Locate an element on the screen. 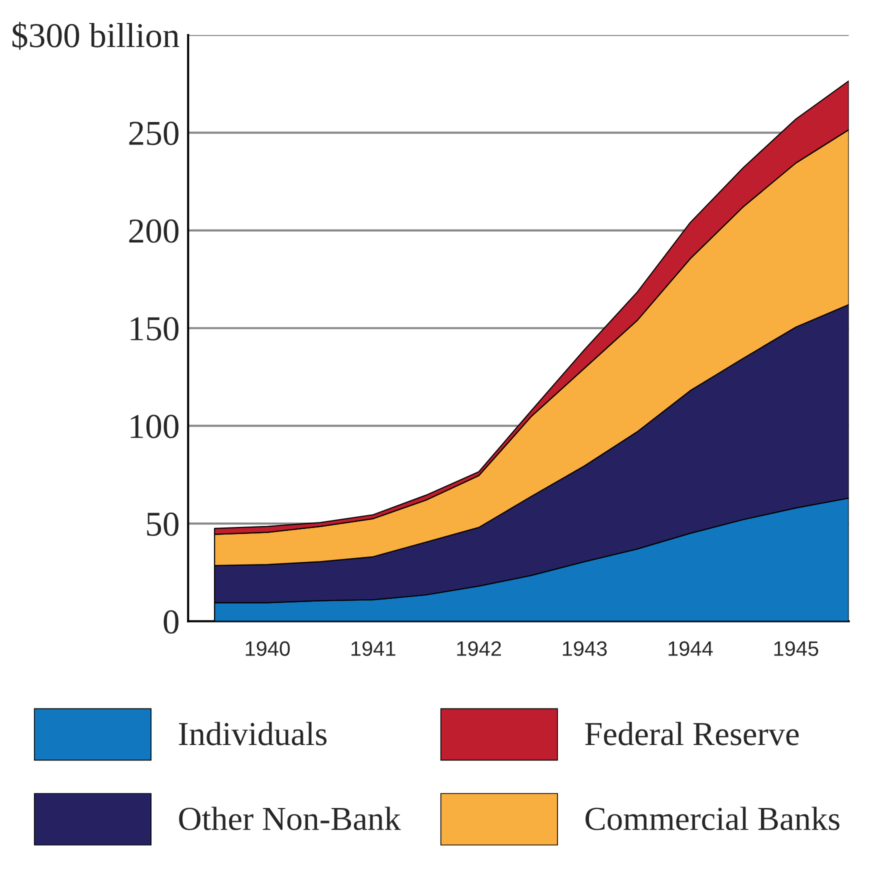  x-tick-label: 1944 is located at coordinates (690, 648).